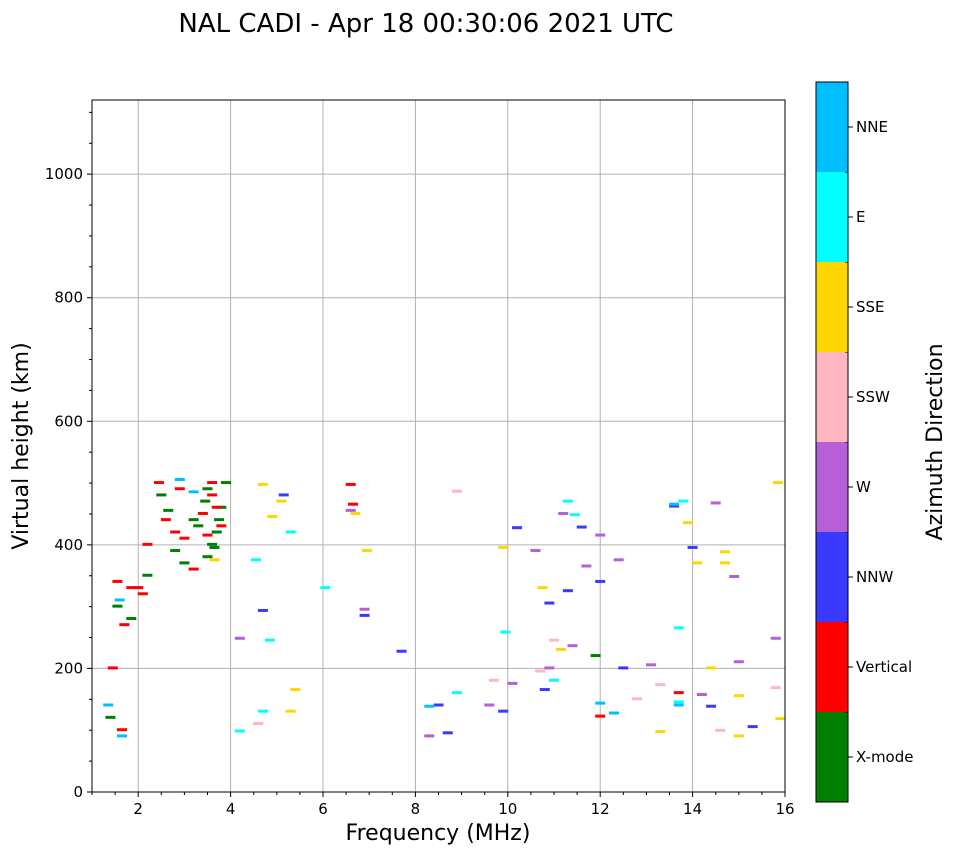 The width and height of the screenshot is (958, 857). I want to click on azimuth-colorbar: X-mode Vertical NNW W SSW SSE E NNE, so click(864, 442).